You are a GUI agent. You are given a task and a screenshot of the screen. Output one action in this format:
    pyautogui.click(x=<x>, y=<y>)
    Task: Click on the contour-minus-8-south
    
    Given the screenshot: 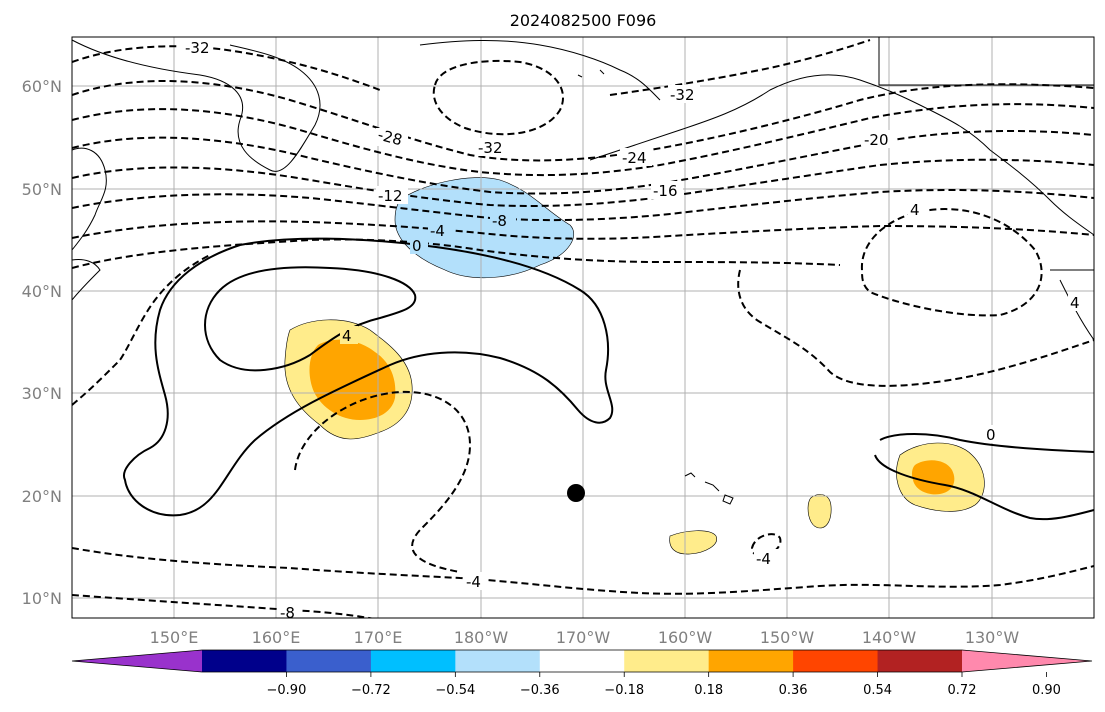 What is the action you would take?
    pyautogui.click(x=223, y=606)
    